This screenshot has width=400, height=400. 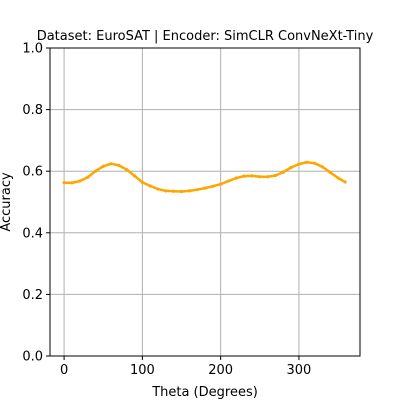 What do you see at coordinates (32, 233) in the screenshot?
I see `y-tick-label: 0.4` at bounding box center [32, 233].